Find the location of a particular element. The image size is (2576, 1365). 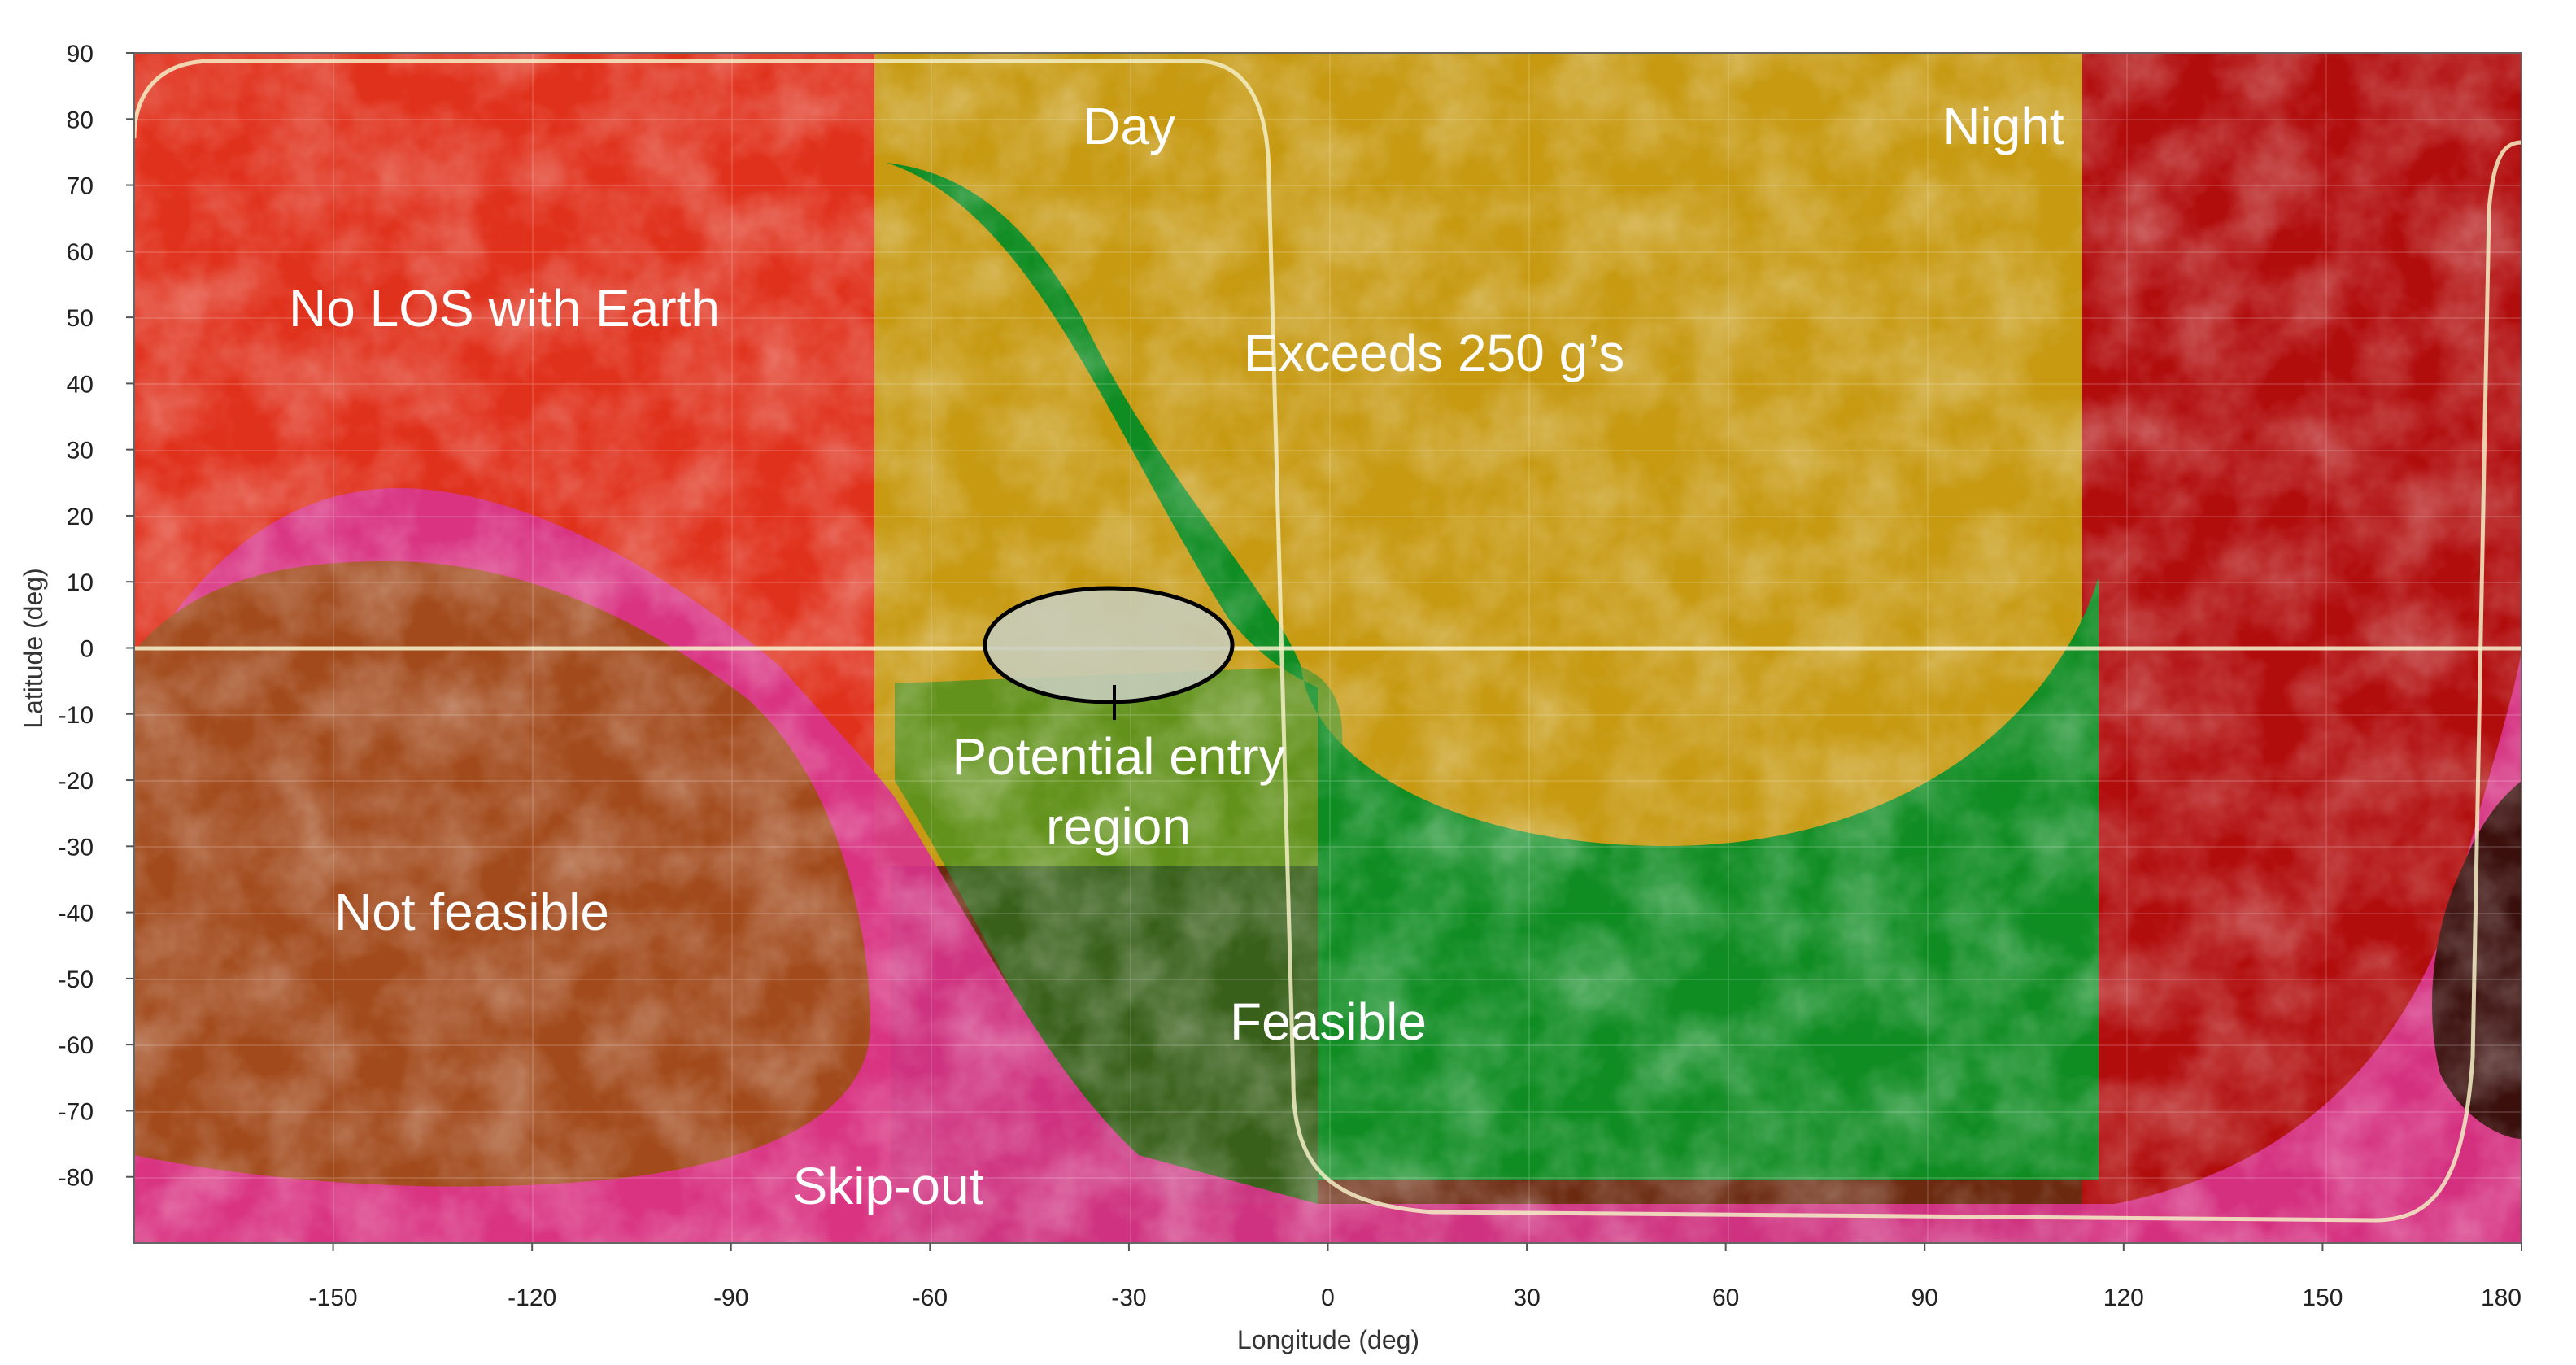

label-skip-out: Skip-out is located at coordinates (888, 1186).